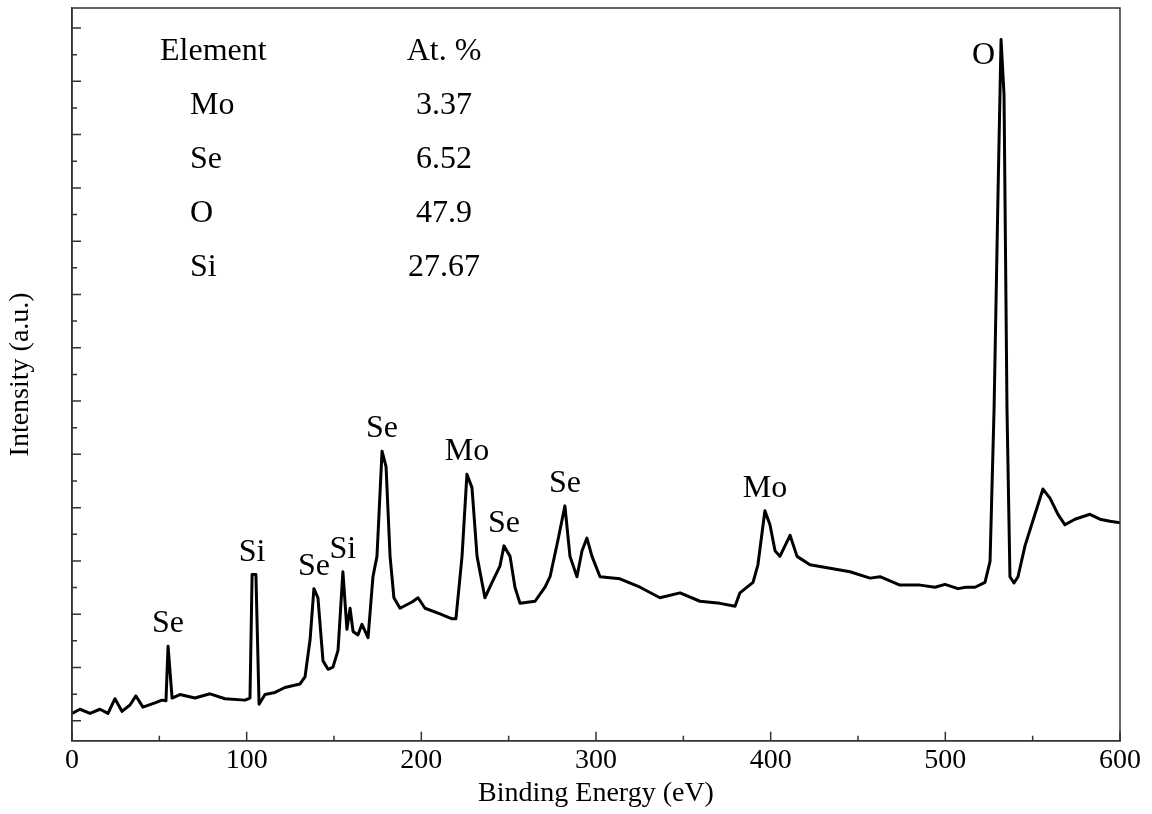 The width and height of the screenshot is (1152, 814). Describe the element at coordinates (945, 758) in the screenshot. I see `x-tick-label: 500` at that location.